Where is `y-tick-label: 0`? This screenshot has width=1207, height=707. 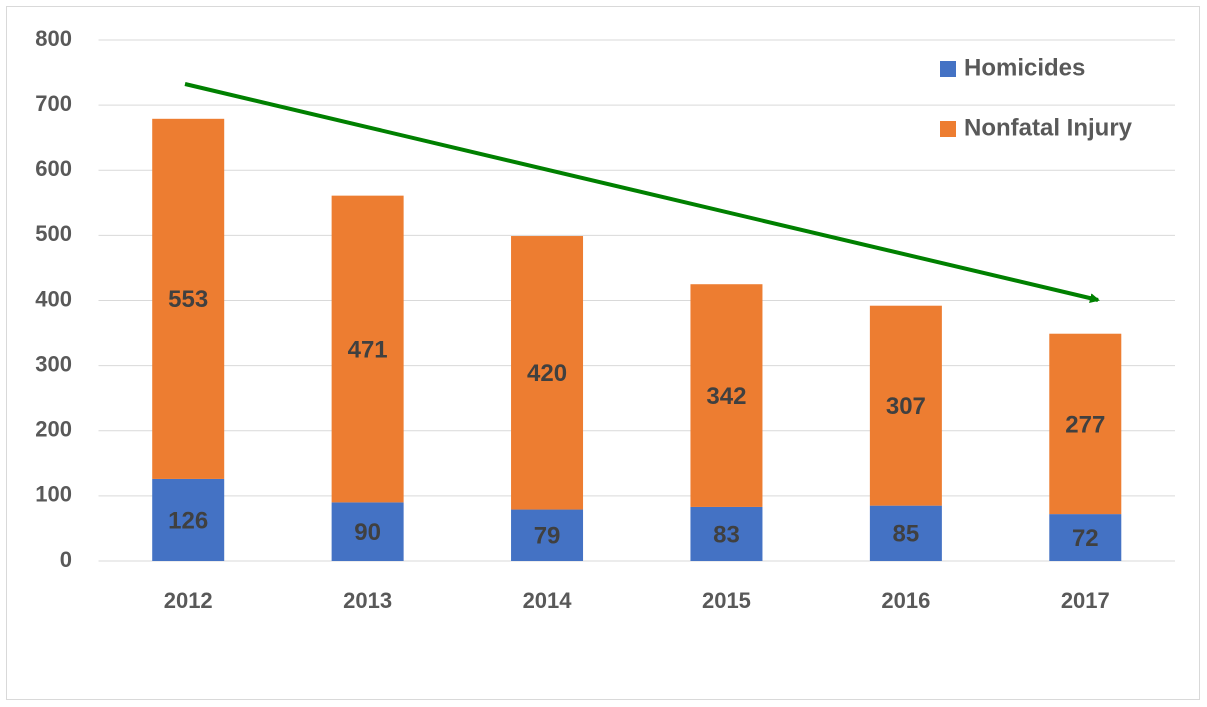 y-tick-label: 0 is located at coordinates (66, 559).